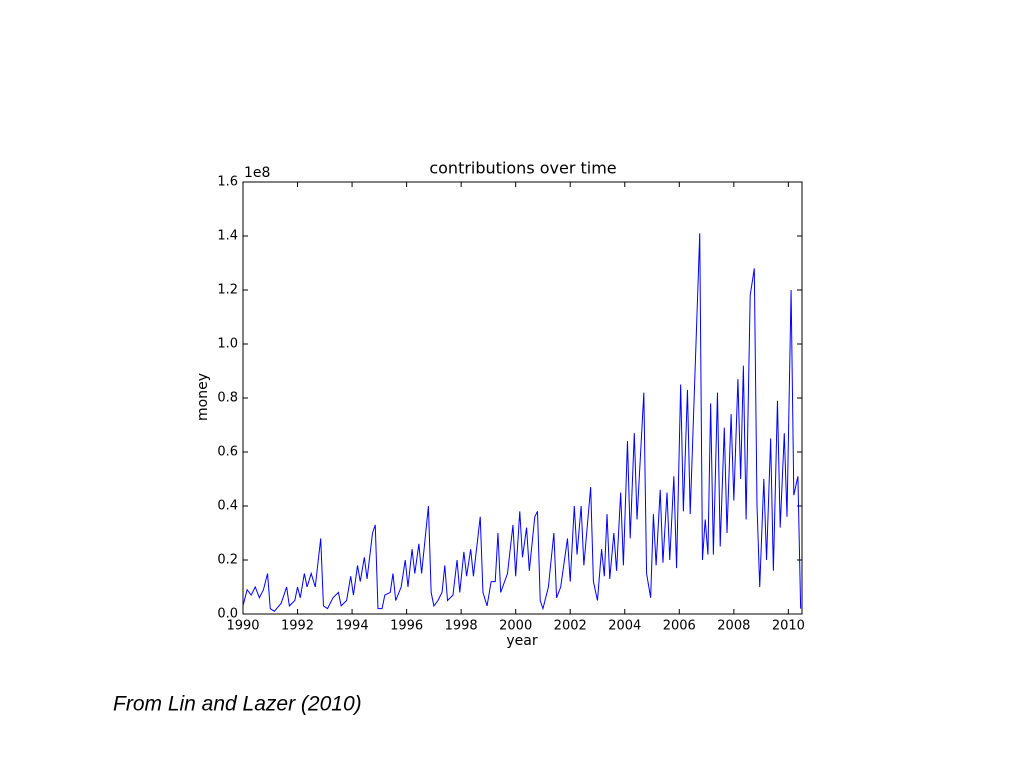 The width and height of the screenshot is (1024, 768). I want to click on x-tick-label: 1996, so click(406, 626).